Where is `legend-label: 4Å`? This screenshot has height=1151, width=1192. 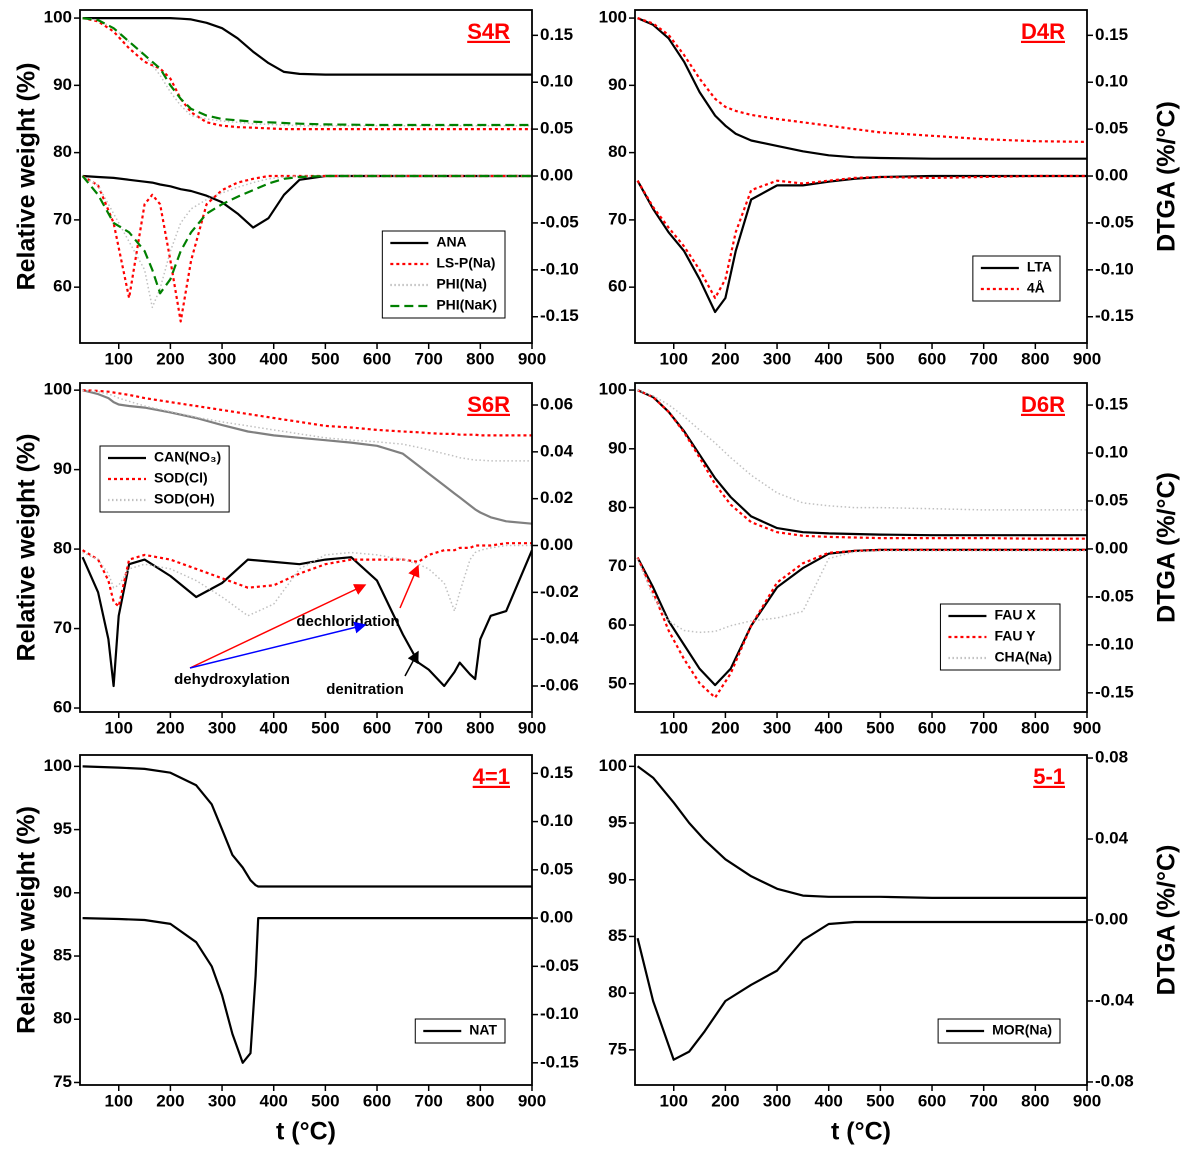 legend-label: 4Å is located at coordinates (1036, 288).